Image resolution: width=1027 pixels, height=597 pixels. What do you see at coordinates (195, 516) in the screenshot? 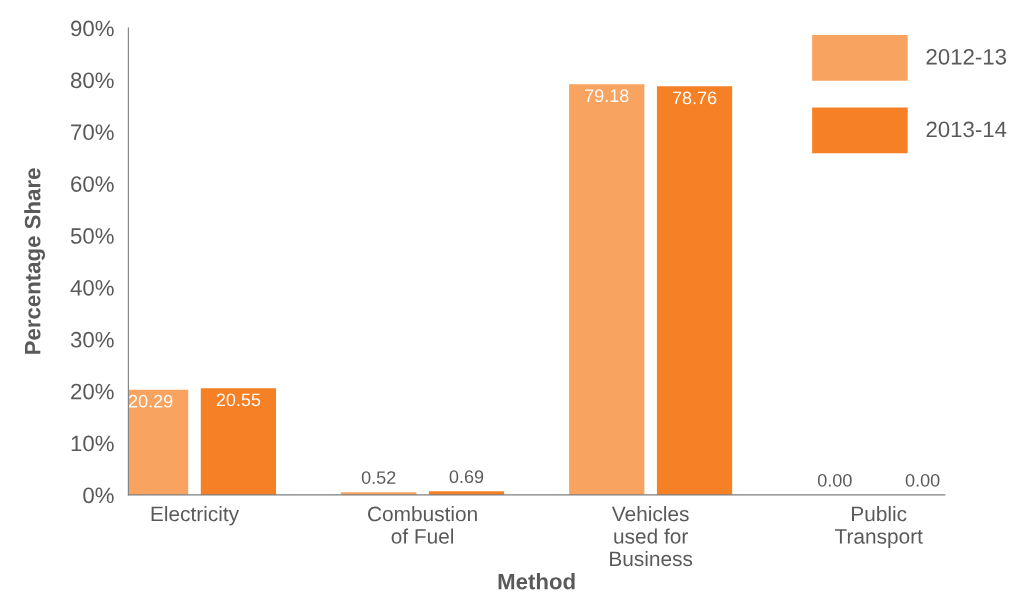
I see `x-tick-label: Electricity` at bounding box center [195, 516].